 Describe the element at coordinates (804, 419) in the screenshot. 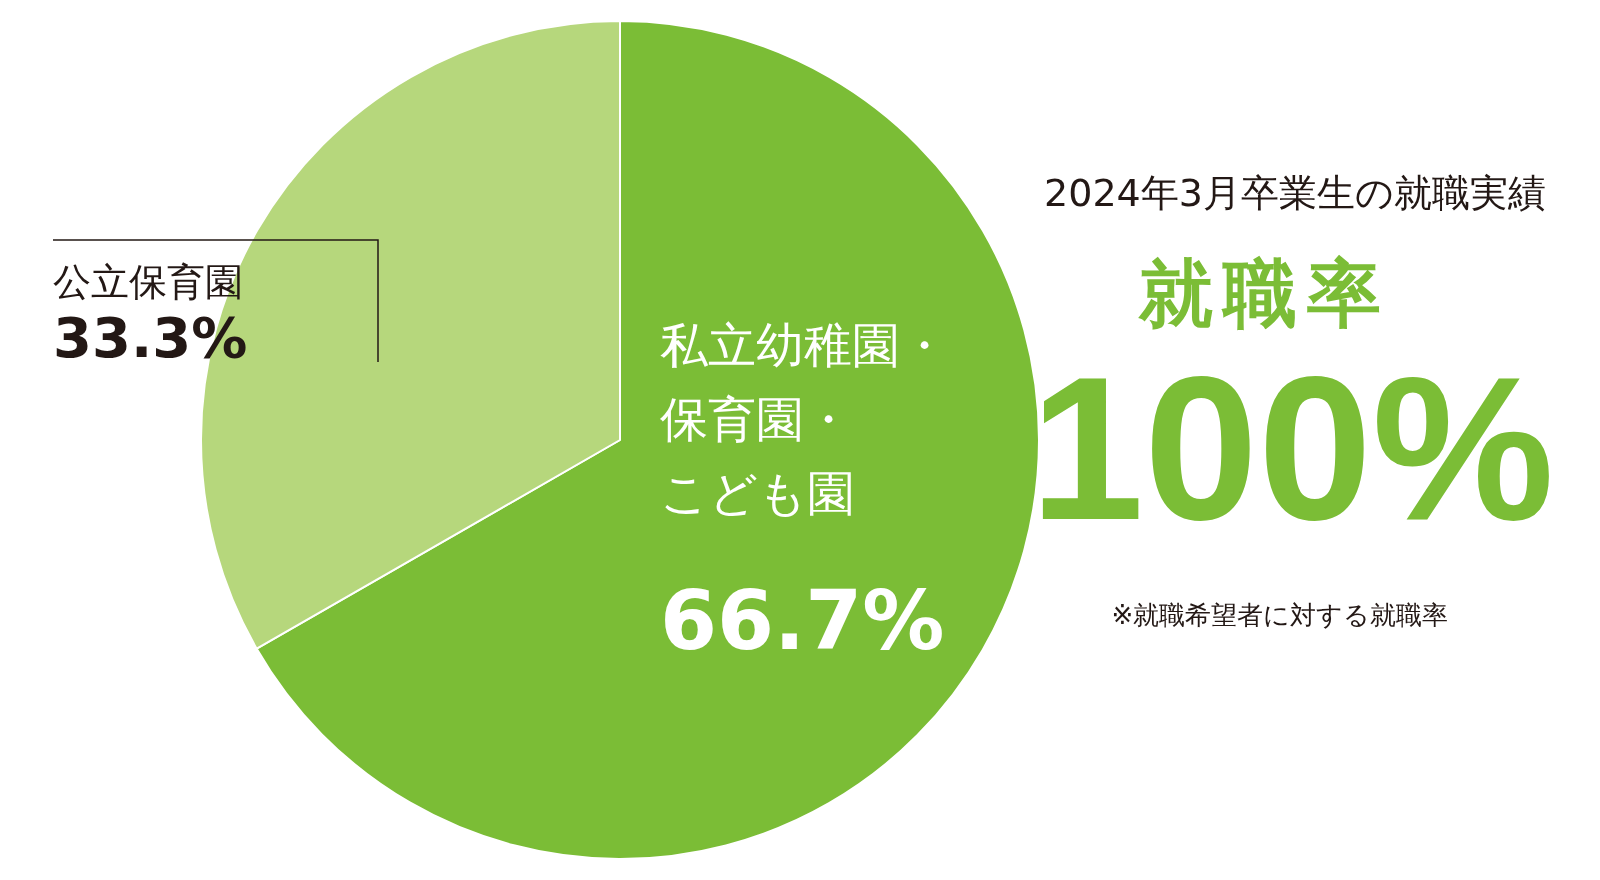

I see `slice-label: 私立幼稚園・保育園・こども園` at that location.